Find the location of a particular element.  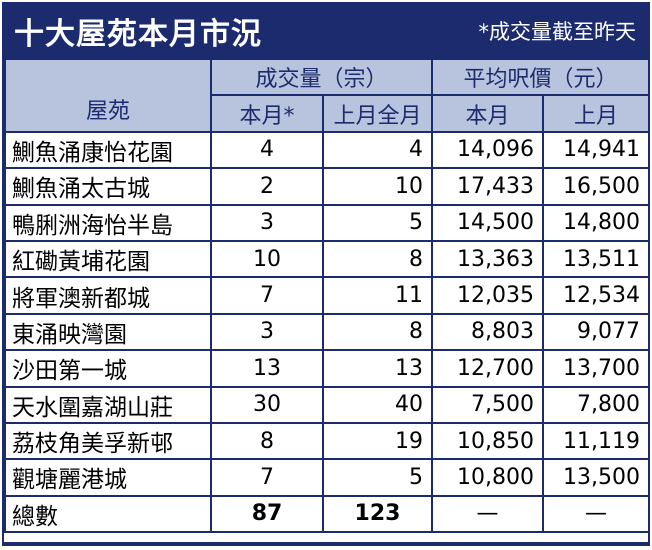

table-row: 紅磡黃埔花園 10 8 13,363 13,511 is located at coordinates (327, 259).